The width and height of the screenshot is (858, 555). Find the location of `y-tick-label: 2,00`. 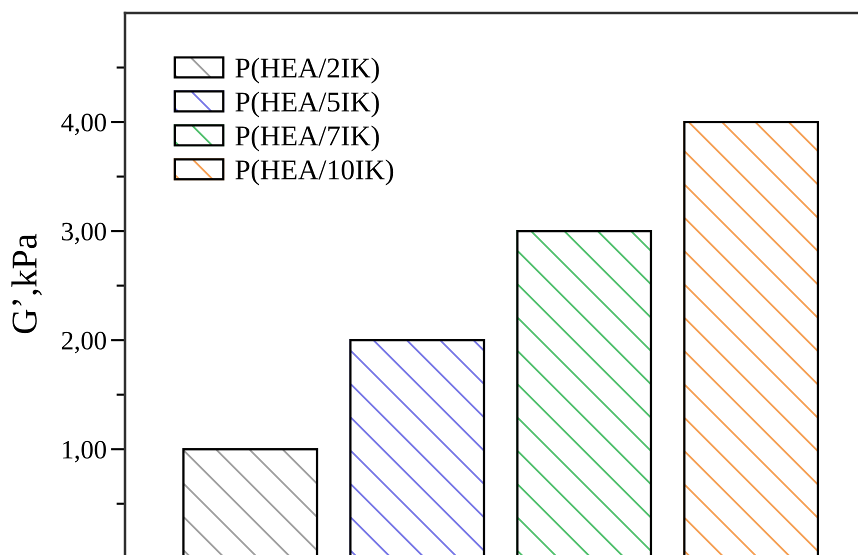

y-tick-label: 2,00 is located at coordinates (84, 343).